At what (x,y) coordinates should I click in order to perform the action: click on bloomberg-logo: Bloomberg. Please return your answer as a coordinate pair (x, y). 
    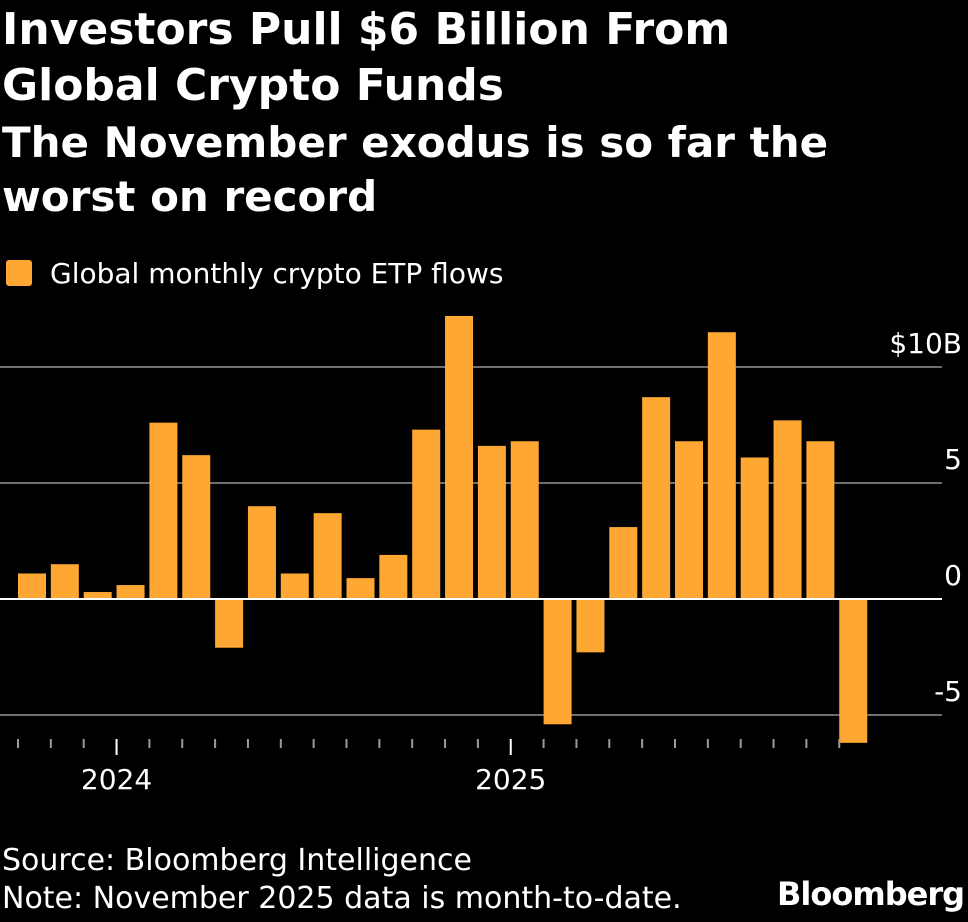
    Looking at the image, I should click on (871, 894).